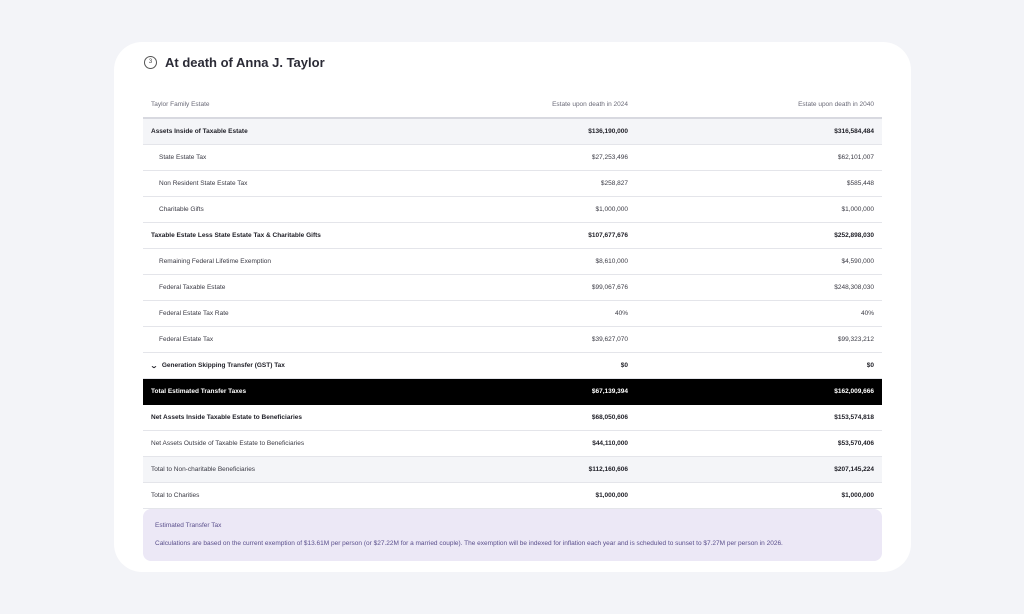 The image size is (1024, 614). I want to click on section-title: At death of Anna J. Taylor, so click(245, 62).